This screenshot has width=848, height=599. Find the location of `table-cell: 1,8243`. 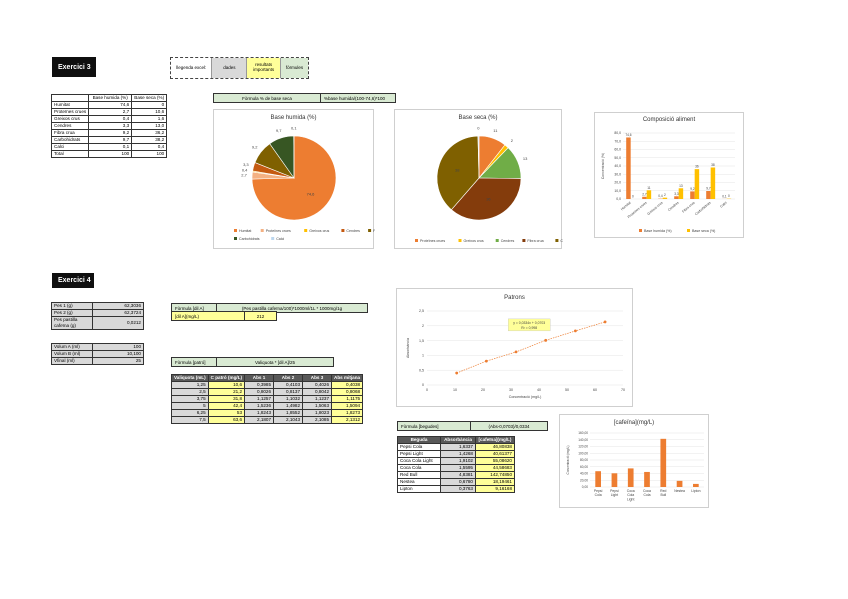

table-cell: 1,8243 is located at coordinates (259, 413).